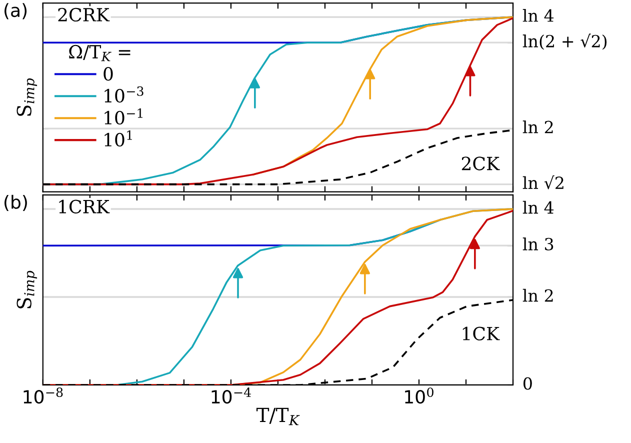 This screenshot has width=631, height=443. What do you see at coordinates (108, 74) in the screenshot?
I see `legend-label: 0` at bounding box center [108, 74].